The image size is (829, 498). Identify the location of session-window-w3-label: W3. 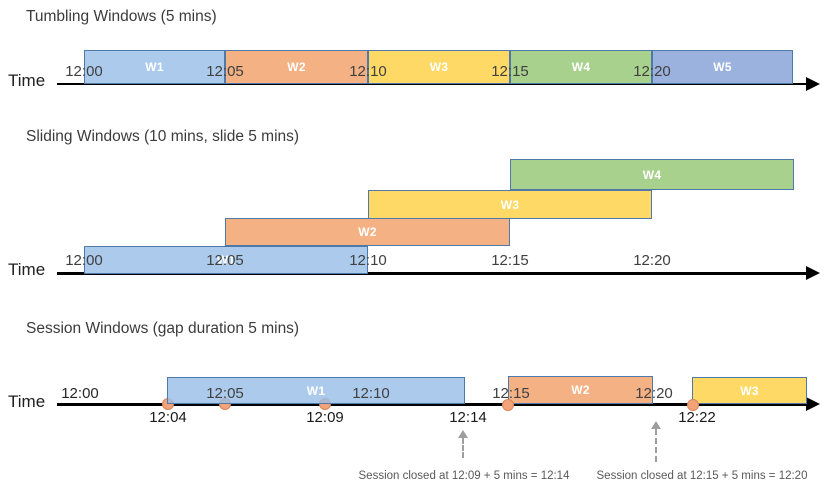
(749, 390).